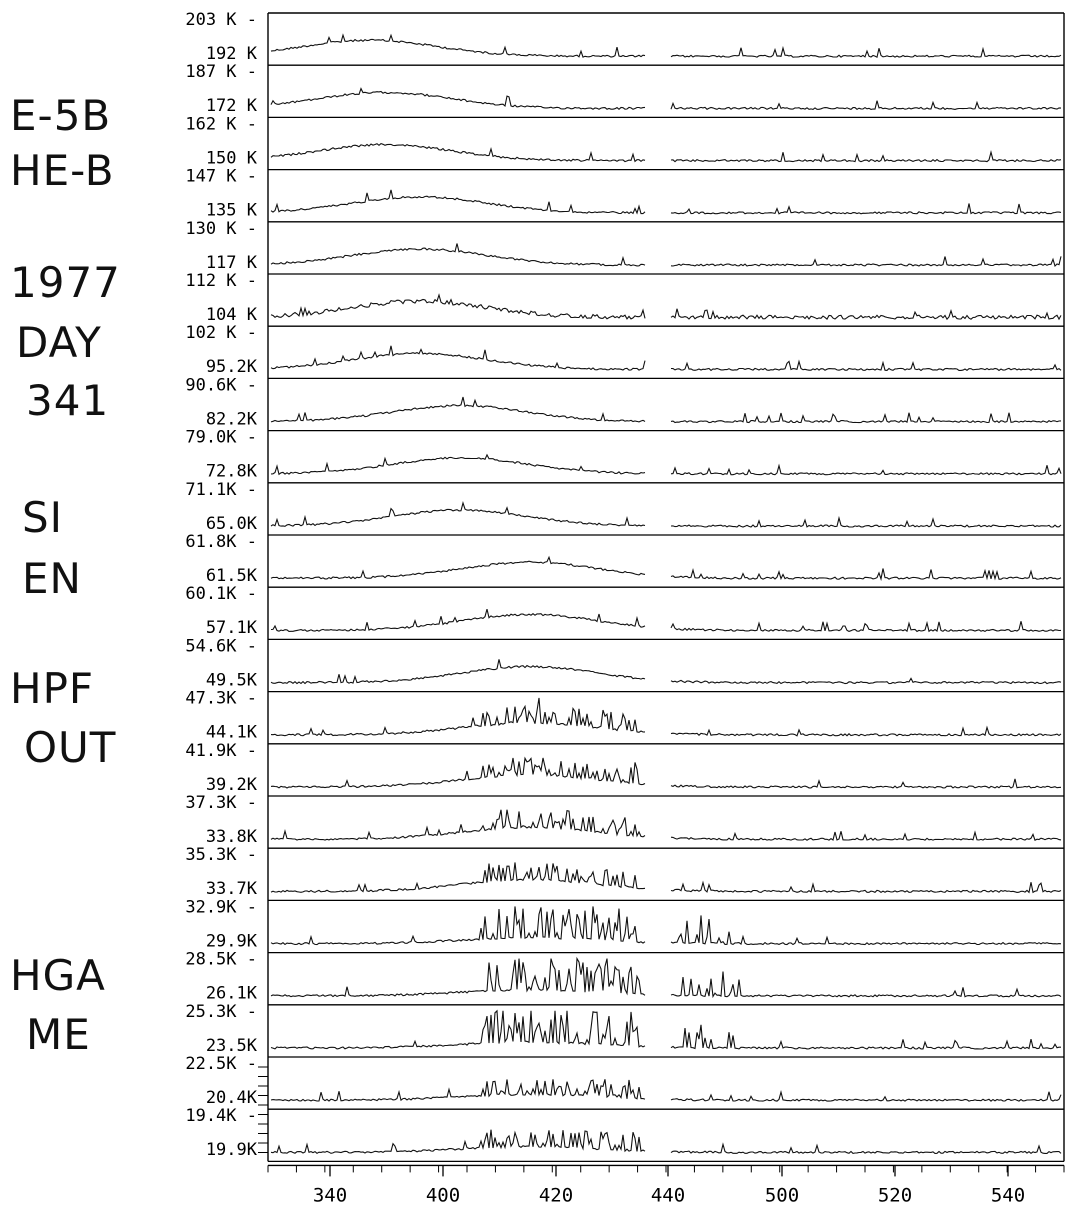  I want to click on panel-top-label: 71.1K -, so click(221, 490).